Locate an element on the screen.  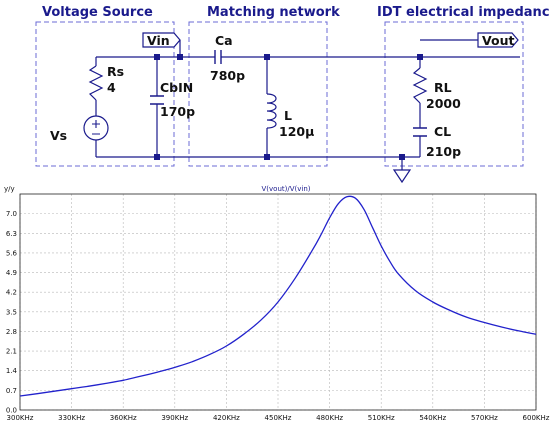
voltage-source-vs is located at coordinates (96, 128).